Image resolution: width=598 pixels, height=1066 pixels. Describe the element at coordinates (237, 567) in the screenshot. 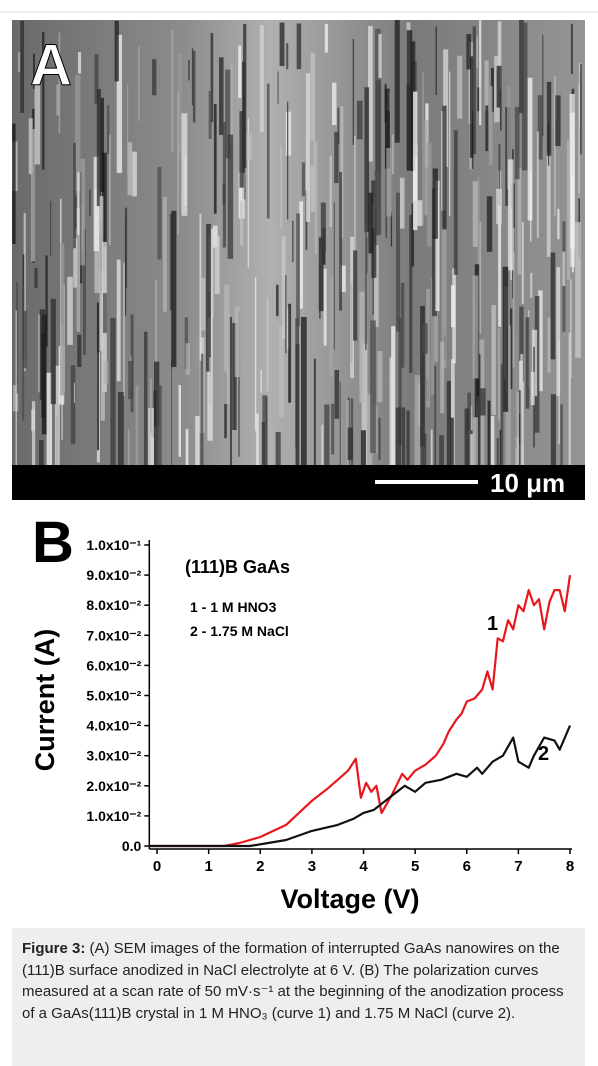

I see `annotation: (111)B GaAs` at that location.